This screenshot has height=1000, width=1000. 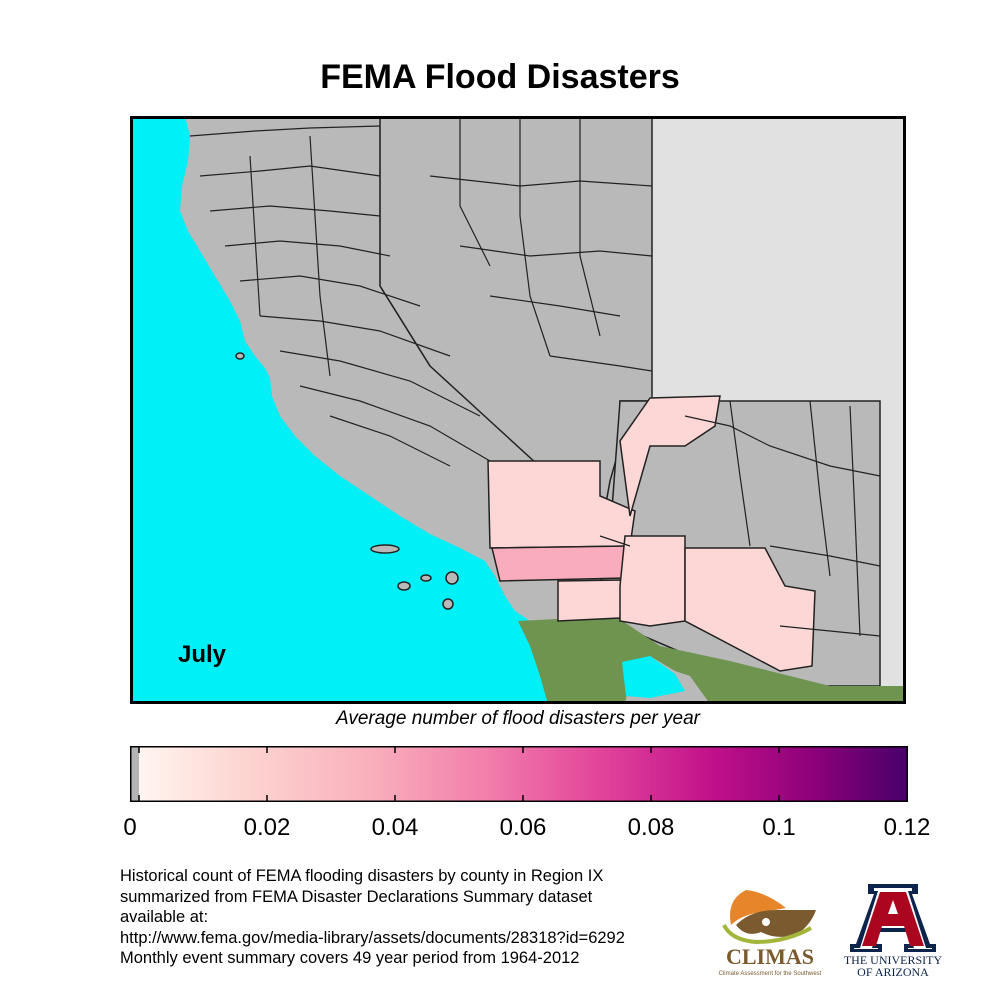 I want to click on colorbar-nodata-swatch, so click(x=135, y=774).